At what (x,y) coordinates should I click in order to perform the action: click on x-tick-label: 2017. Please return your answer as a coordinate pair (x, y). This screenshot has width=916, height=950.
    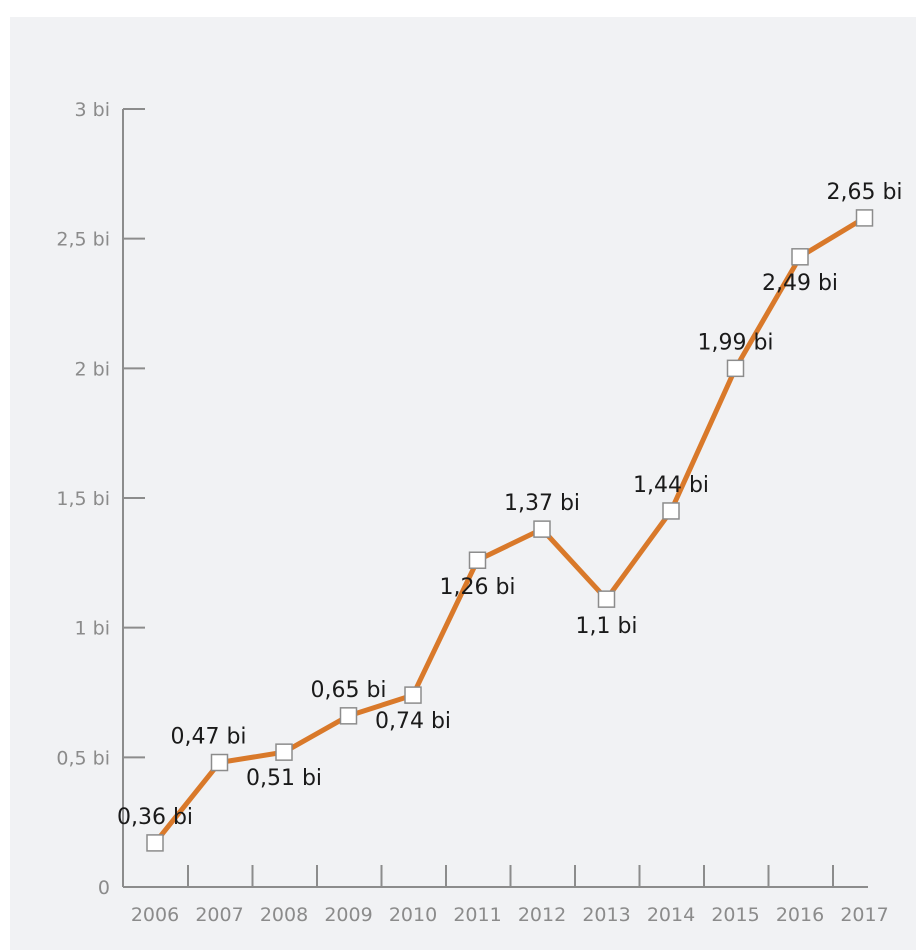
    Looking at the image, I should click on (864, 915).